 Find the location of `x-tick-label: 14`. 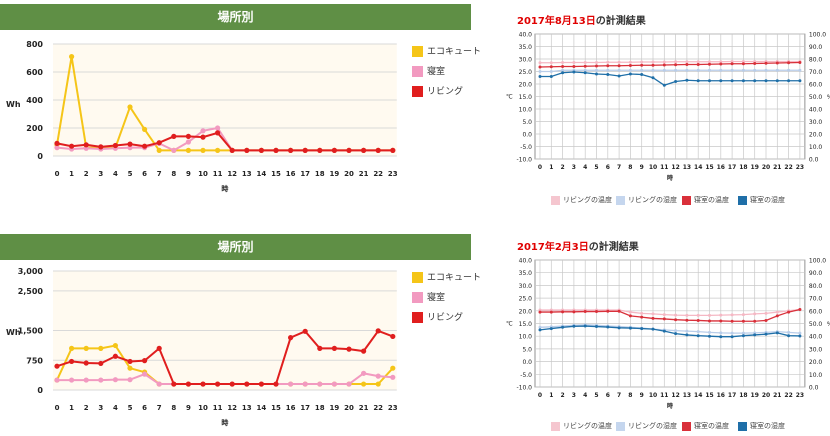

x-tick-label: 14 is located at coordinates (698, 395).